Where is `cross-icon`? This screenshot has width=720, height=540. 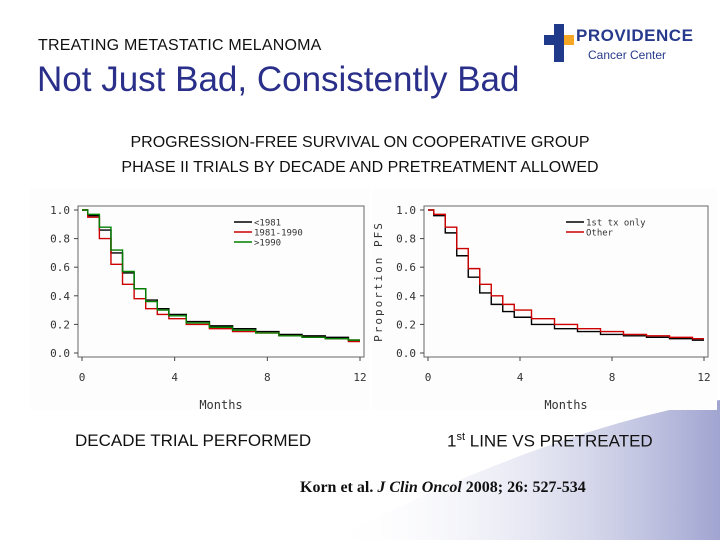
cross-icon is located at coordinates (559, 43).